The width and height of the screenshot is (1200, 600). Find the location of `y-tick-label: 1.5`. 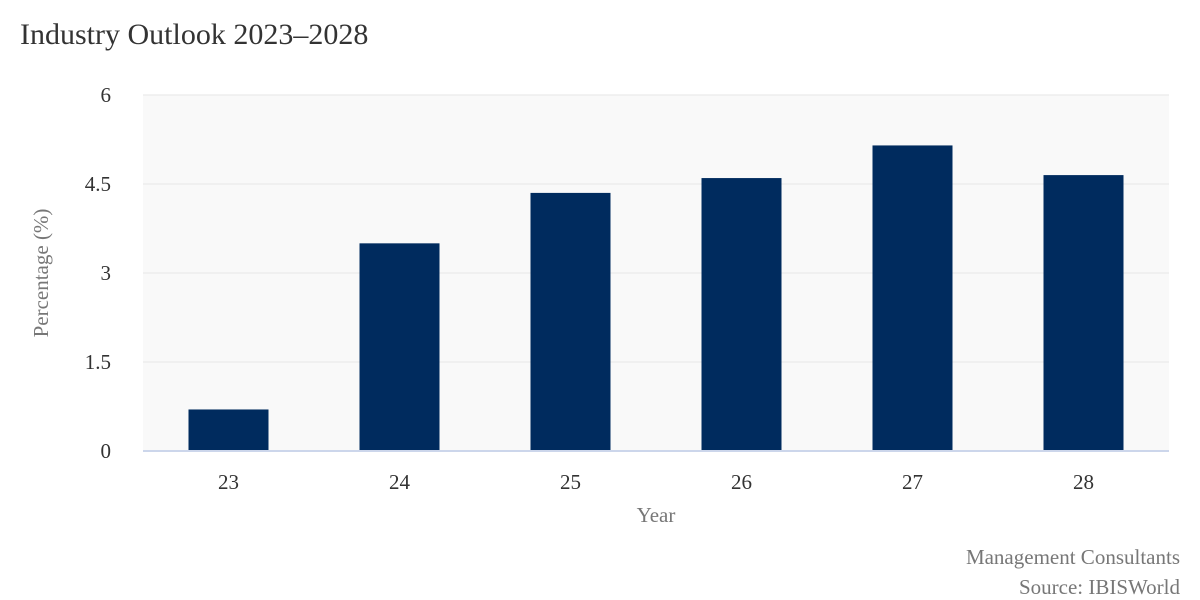

y-tick-label: 1.5 is located at coordinates (98, 362).